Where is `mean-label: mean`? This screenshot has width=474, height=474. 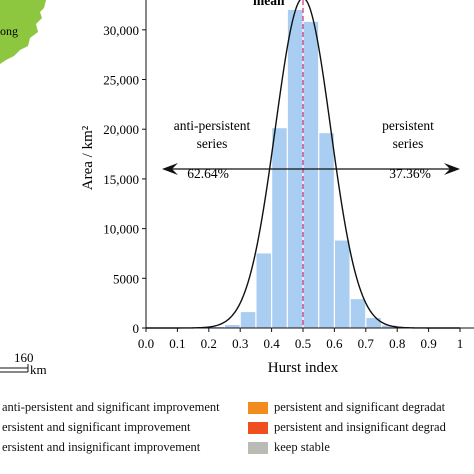 mean-label: mean is located at coordinates (269, 4).